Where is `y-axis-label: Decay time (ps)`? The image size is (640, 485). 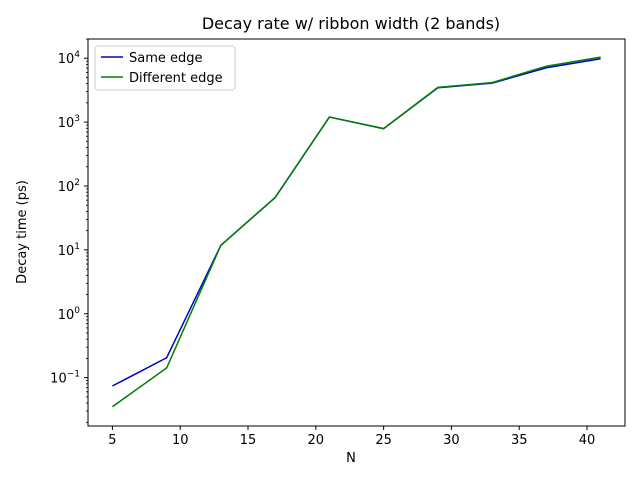
y-axis-label: Decay time (ps) is located at coordinates (22, 232).